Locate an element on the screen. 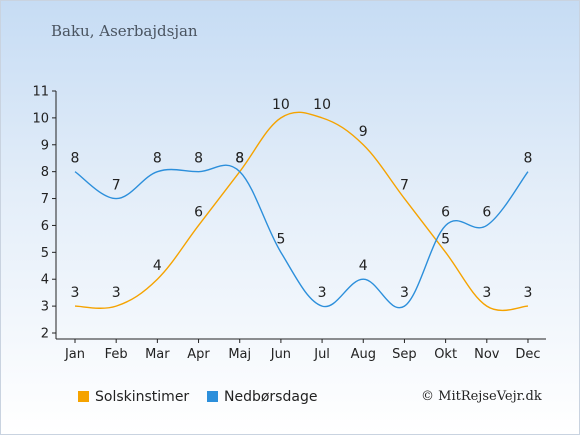 This screenshot has height=436, width=580. x-tick-label: Okt is located at coordinates (445, 354).